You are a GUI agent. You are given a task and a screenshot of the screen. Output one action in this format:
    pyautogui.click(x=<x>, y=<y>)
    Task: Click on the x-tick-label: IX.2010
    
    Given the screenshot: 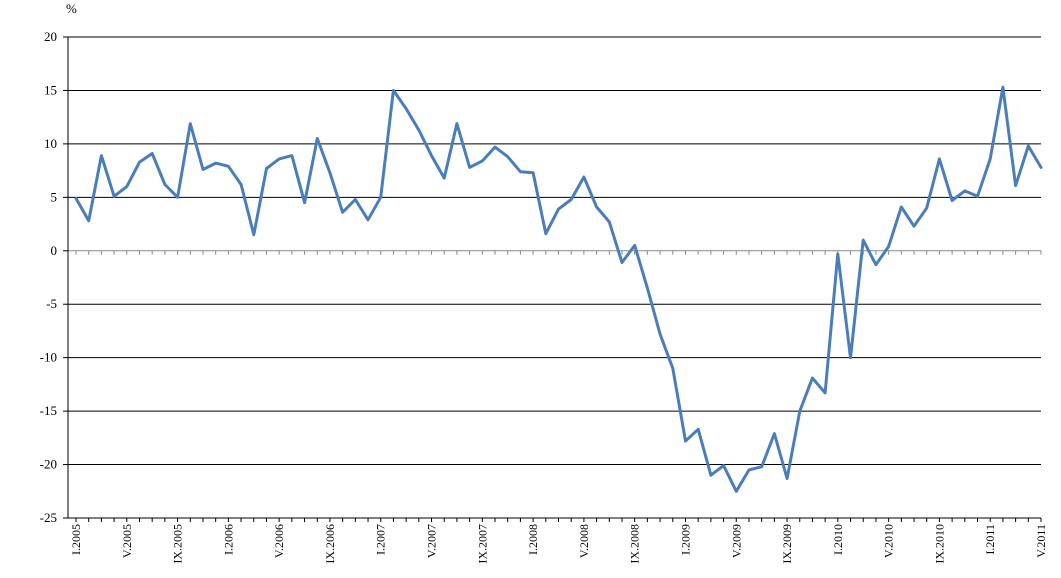 What is the action you would take?
    pyautogui.click(x=939, y=544)
    